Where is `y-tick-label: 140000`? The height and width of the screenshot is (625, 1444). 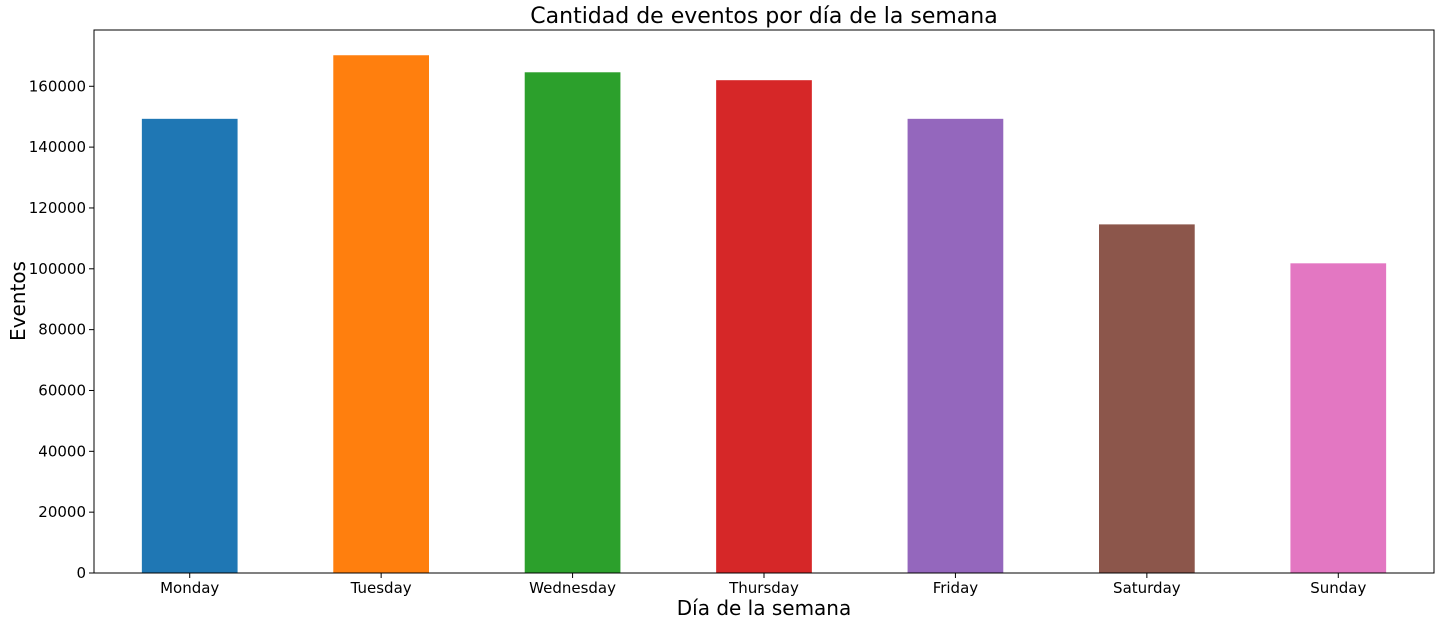 y-tick-label: 140000 is located at coordinates (57, 147).